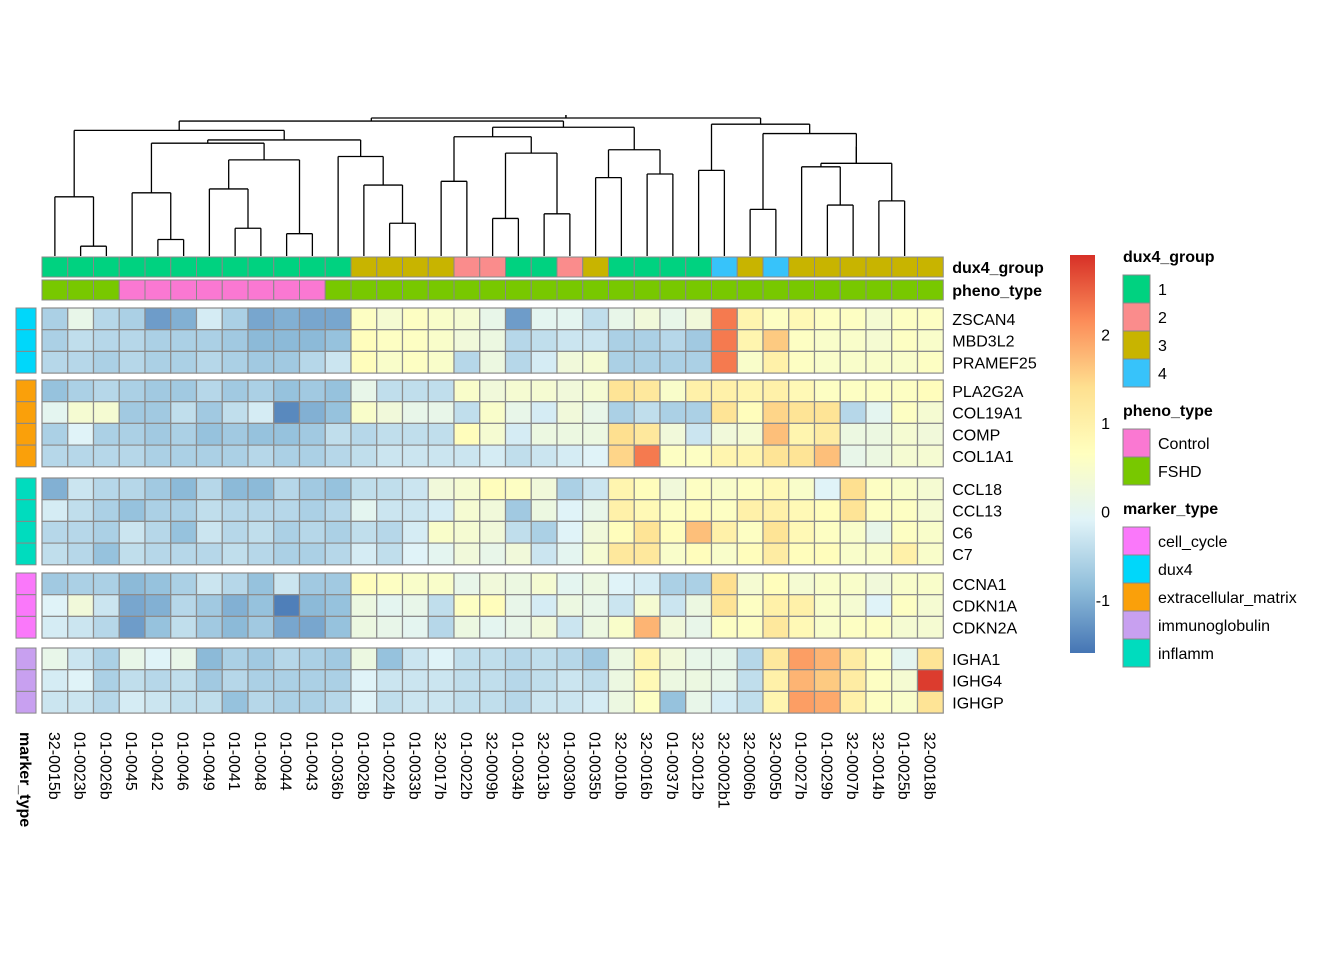  Describe the element at coordinates (998, 268) in the screenshot. I see `dux4_group-annotation-label: dux4_group` at that location.